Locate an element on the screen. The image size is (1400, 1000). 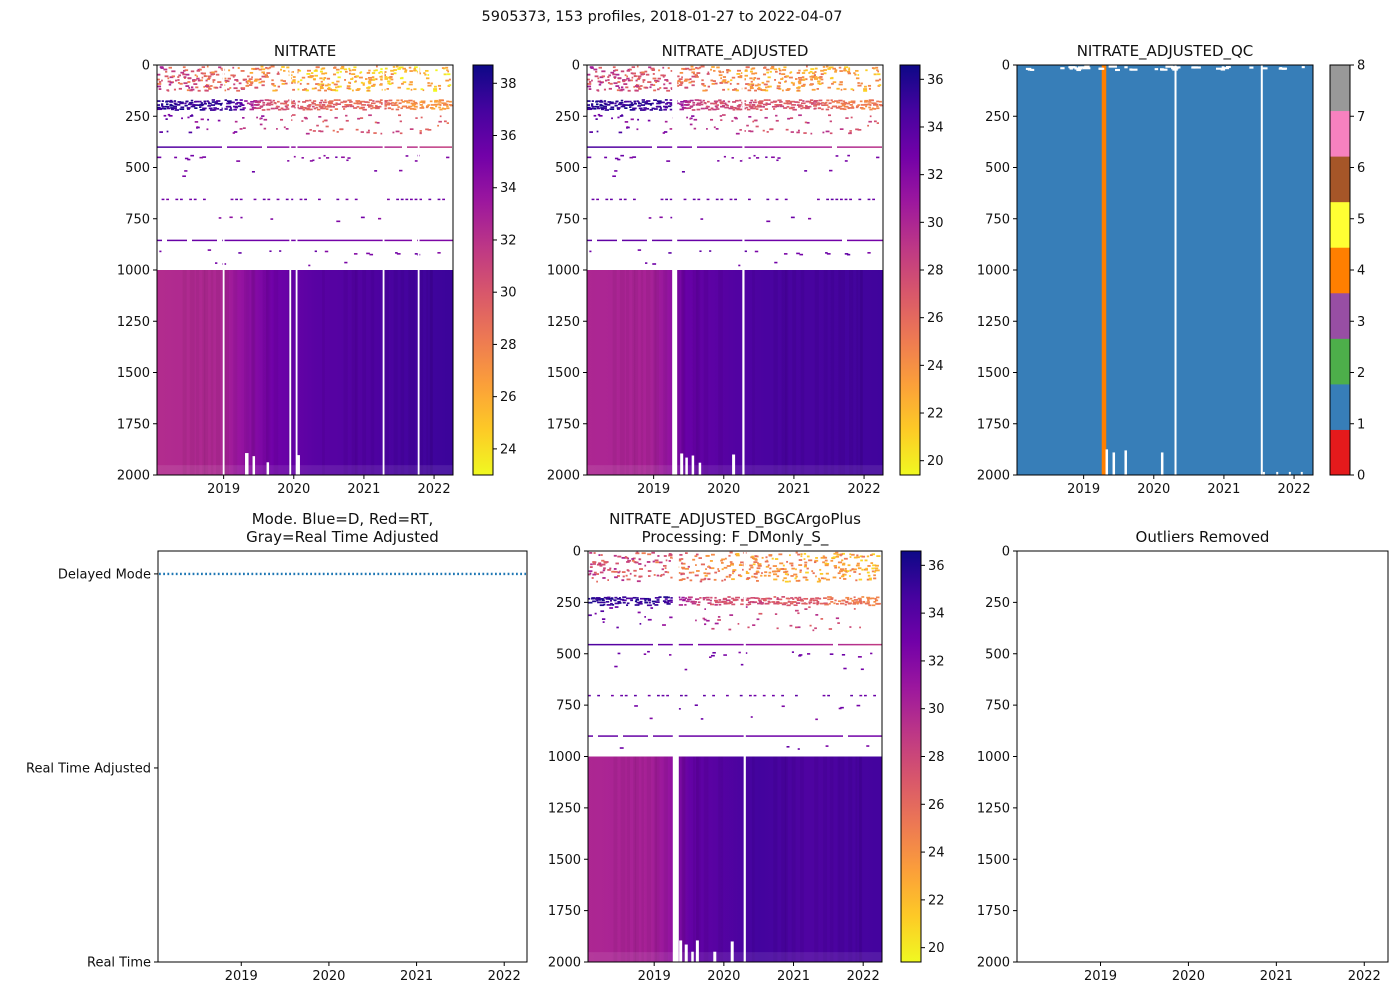
y-tick-label: Real Time is located at coordinates (119, 963).